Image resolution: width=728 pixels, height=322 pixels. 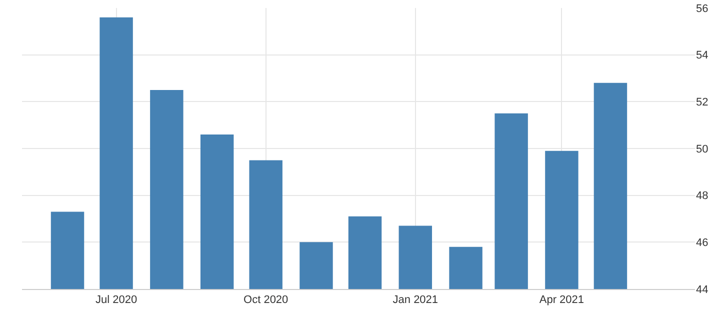 What do you see at coordinates (702, 290) in the screenshot?
I see `y-tick-label: 44` at bounding box center [702, 290].